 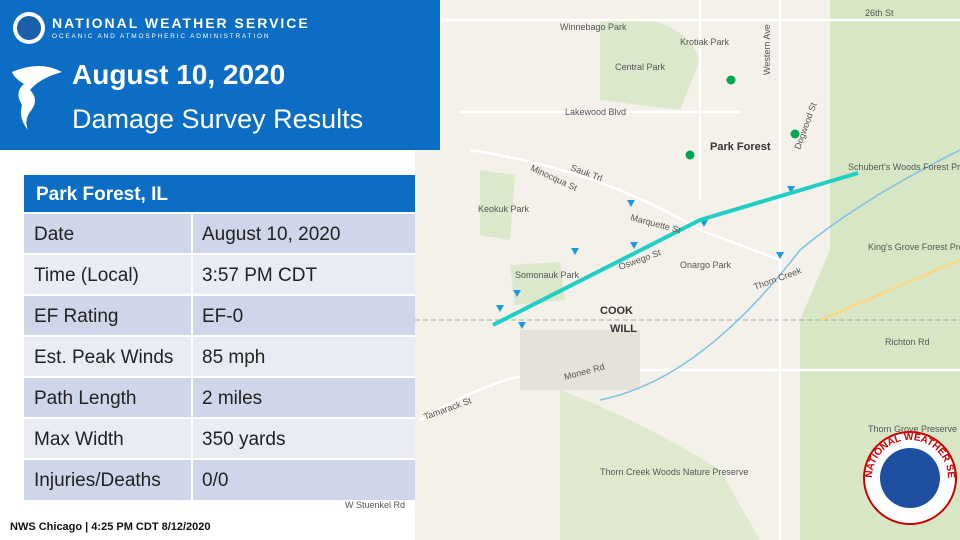 I want to click on damage-markers, so click(x=645, y=257).